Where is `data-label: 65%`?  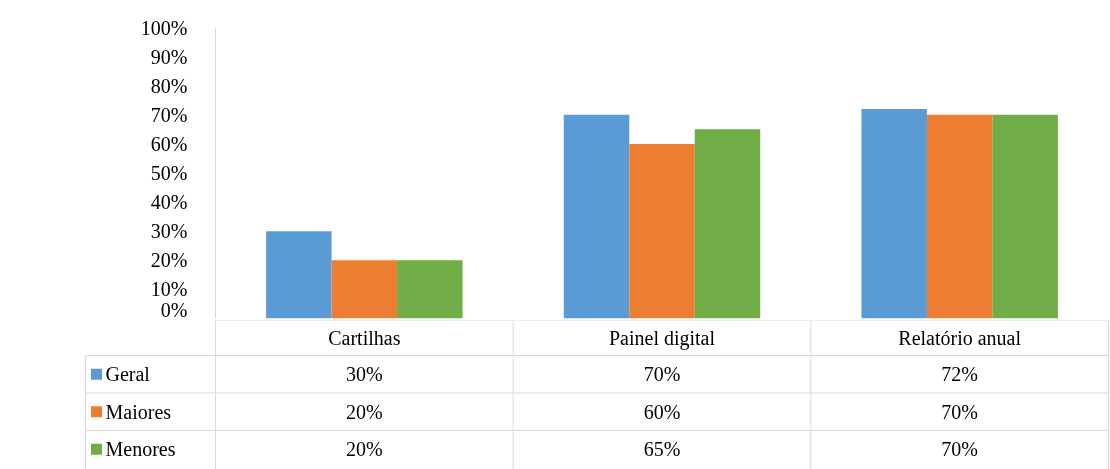 data-label: 65% is located at coordinates (662, 449).